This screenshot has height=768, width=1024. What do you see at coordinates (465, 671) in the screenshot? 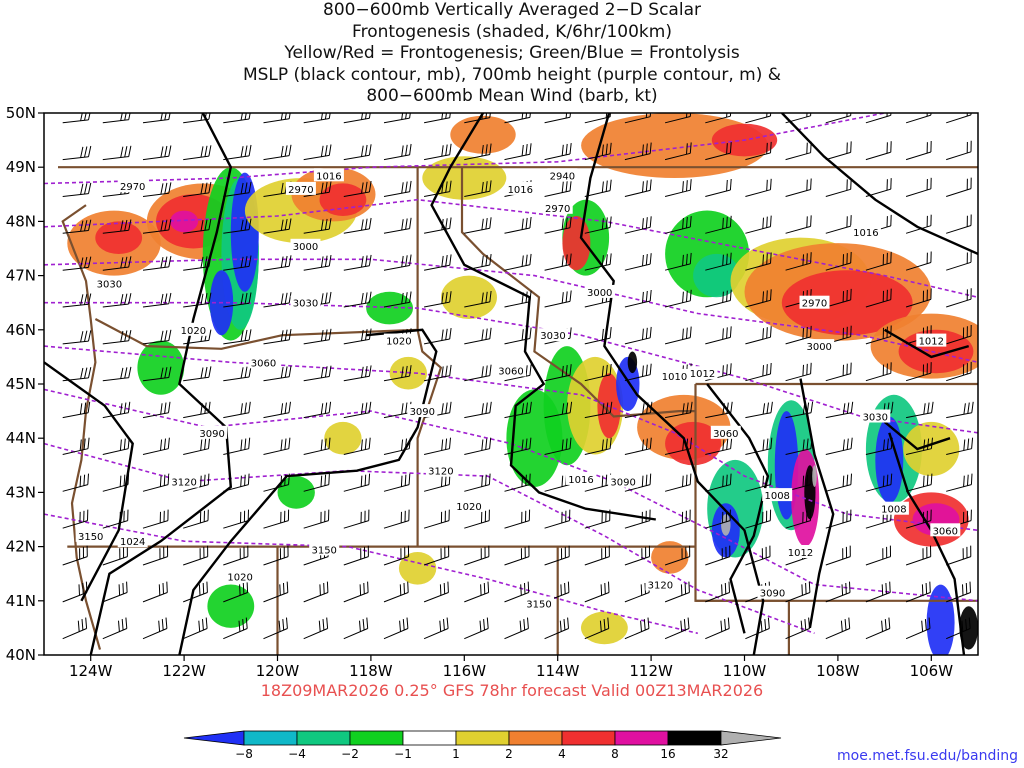
I see `lon-label: 116W` at bounding box center [465, 671].